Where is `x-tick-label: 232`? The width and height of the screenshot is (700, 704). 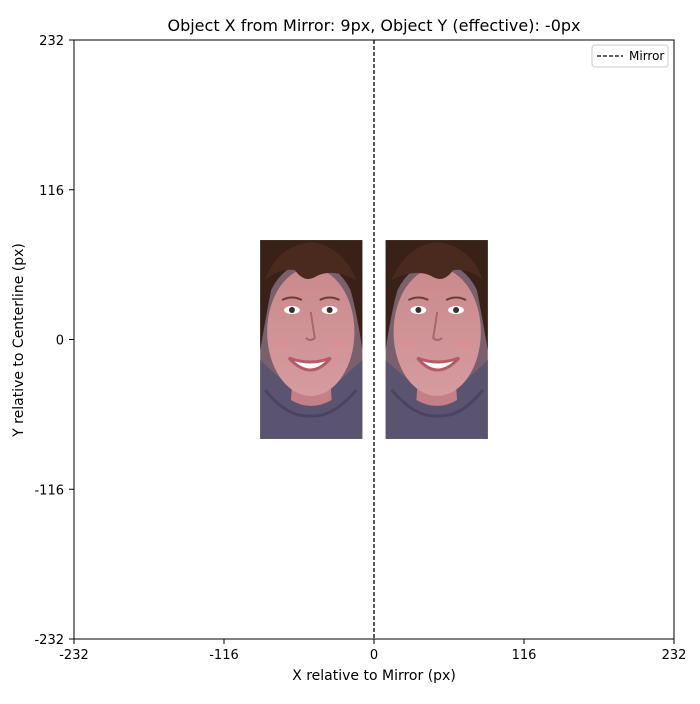 x-tick-label: 232 is located at coordinates (674, 655).